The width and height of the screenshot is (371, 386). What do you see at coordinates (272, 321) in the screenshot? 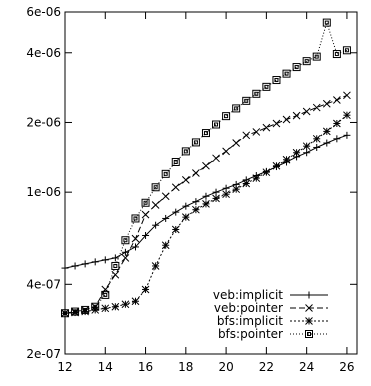
I see `legend-entry: bfs:implicit` at bounding box center [272, 321].